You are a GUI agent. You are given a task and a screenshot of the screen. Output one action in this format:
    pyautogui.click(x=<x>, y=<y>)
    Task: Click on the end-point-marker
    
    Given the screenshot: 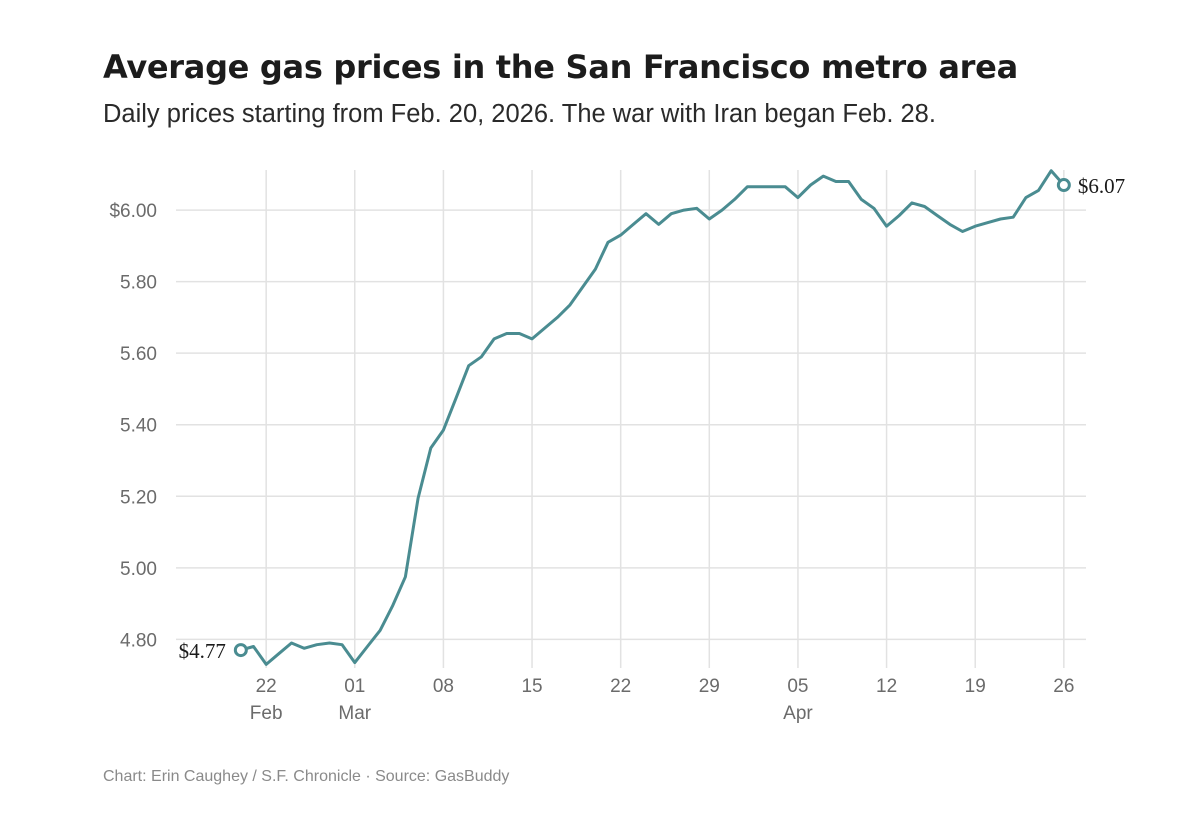 What is the action you would take?
    pyautogui.click(x=1063, y=185)
    